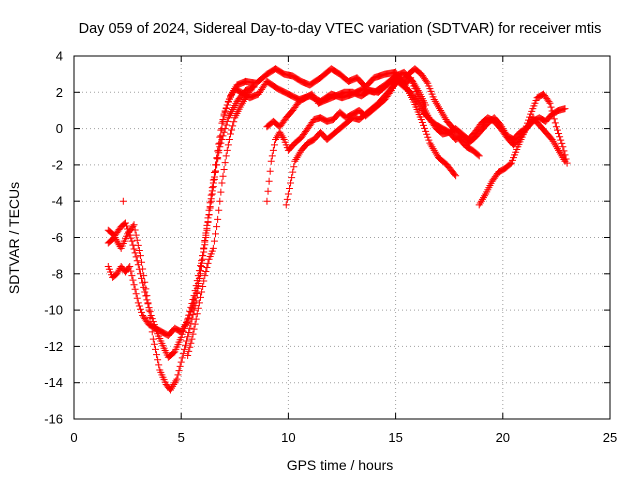 This screenshot has height=480, width=640. Describe the element at coordinates (181, 437) in the screenshot. I see `x-tick-label: 5` at that location.